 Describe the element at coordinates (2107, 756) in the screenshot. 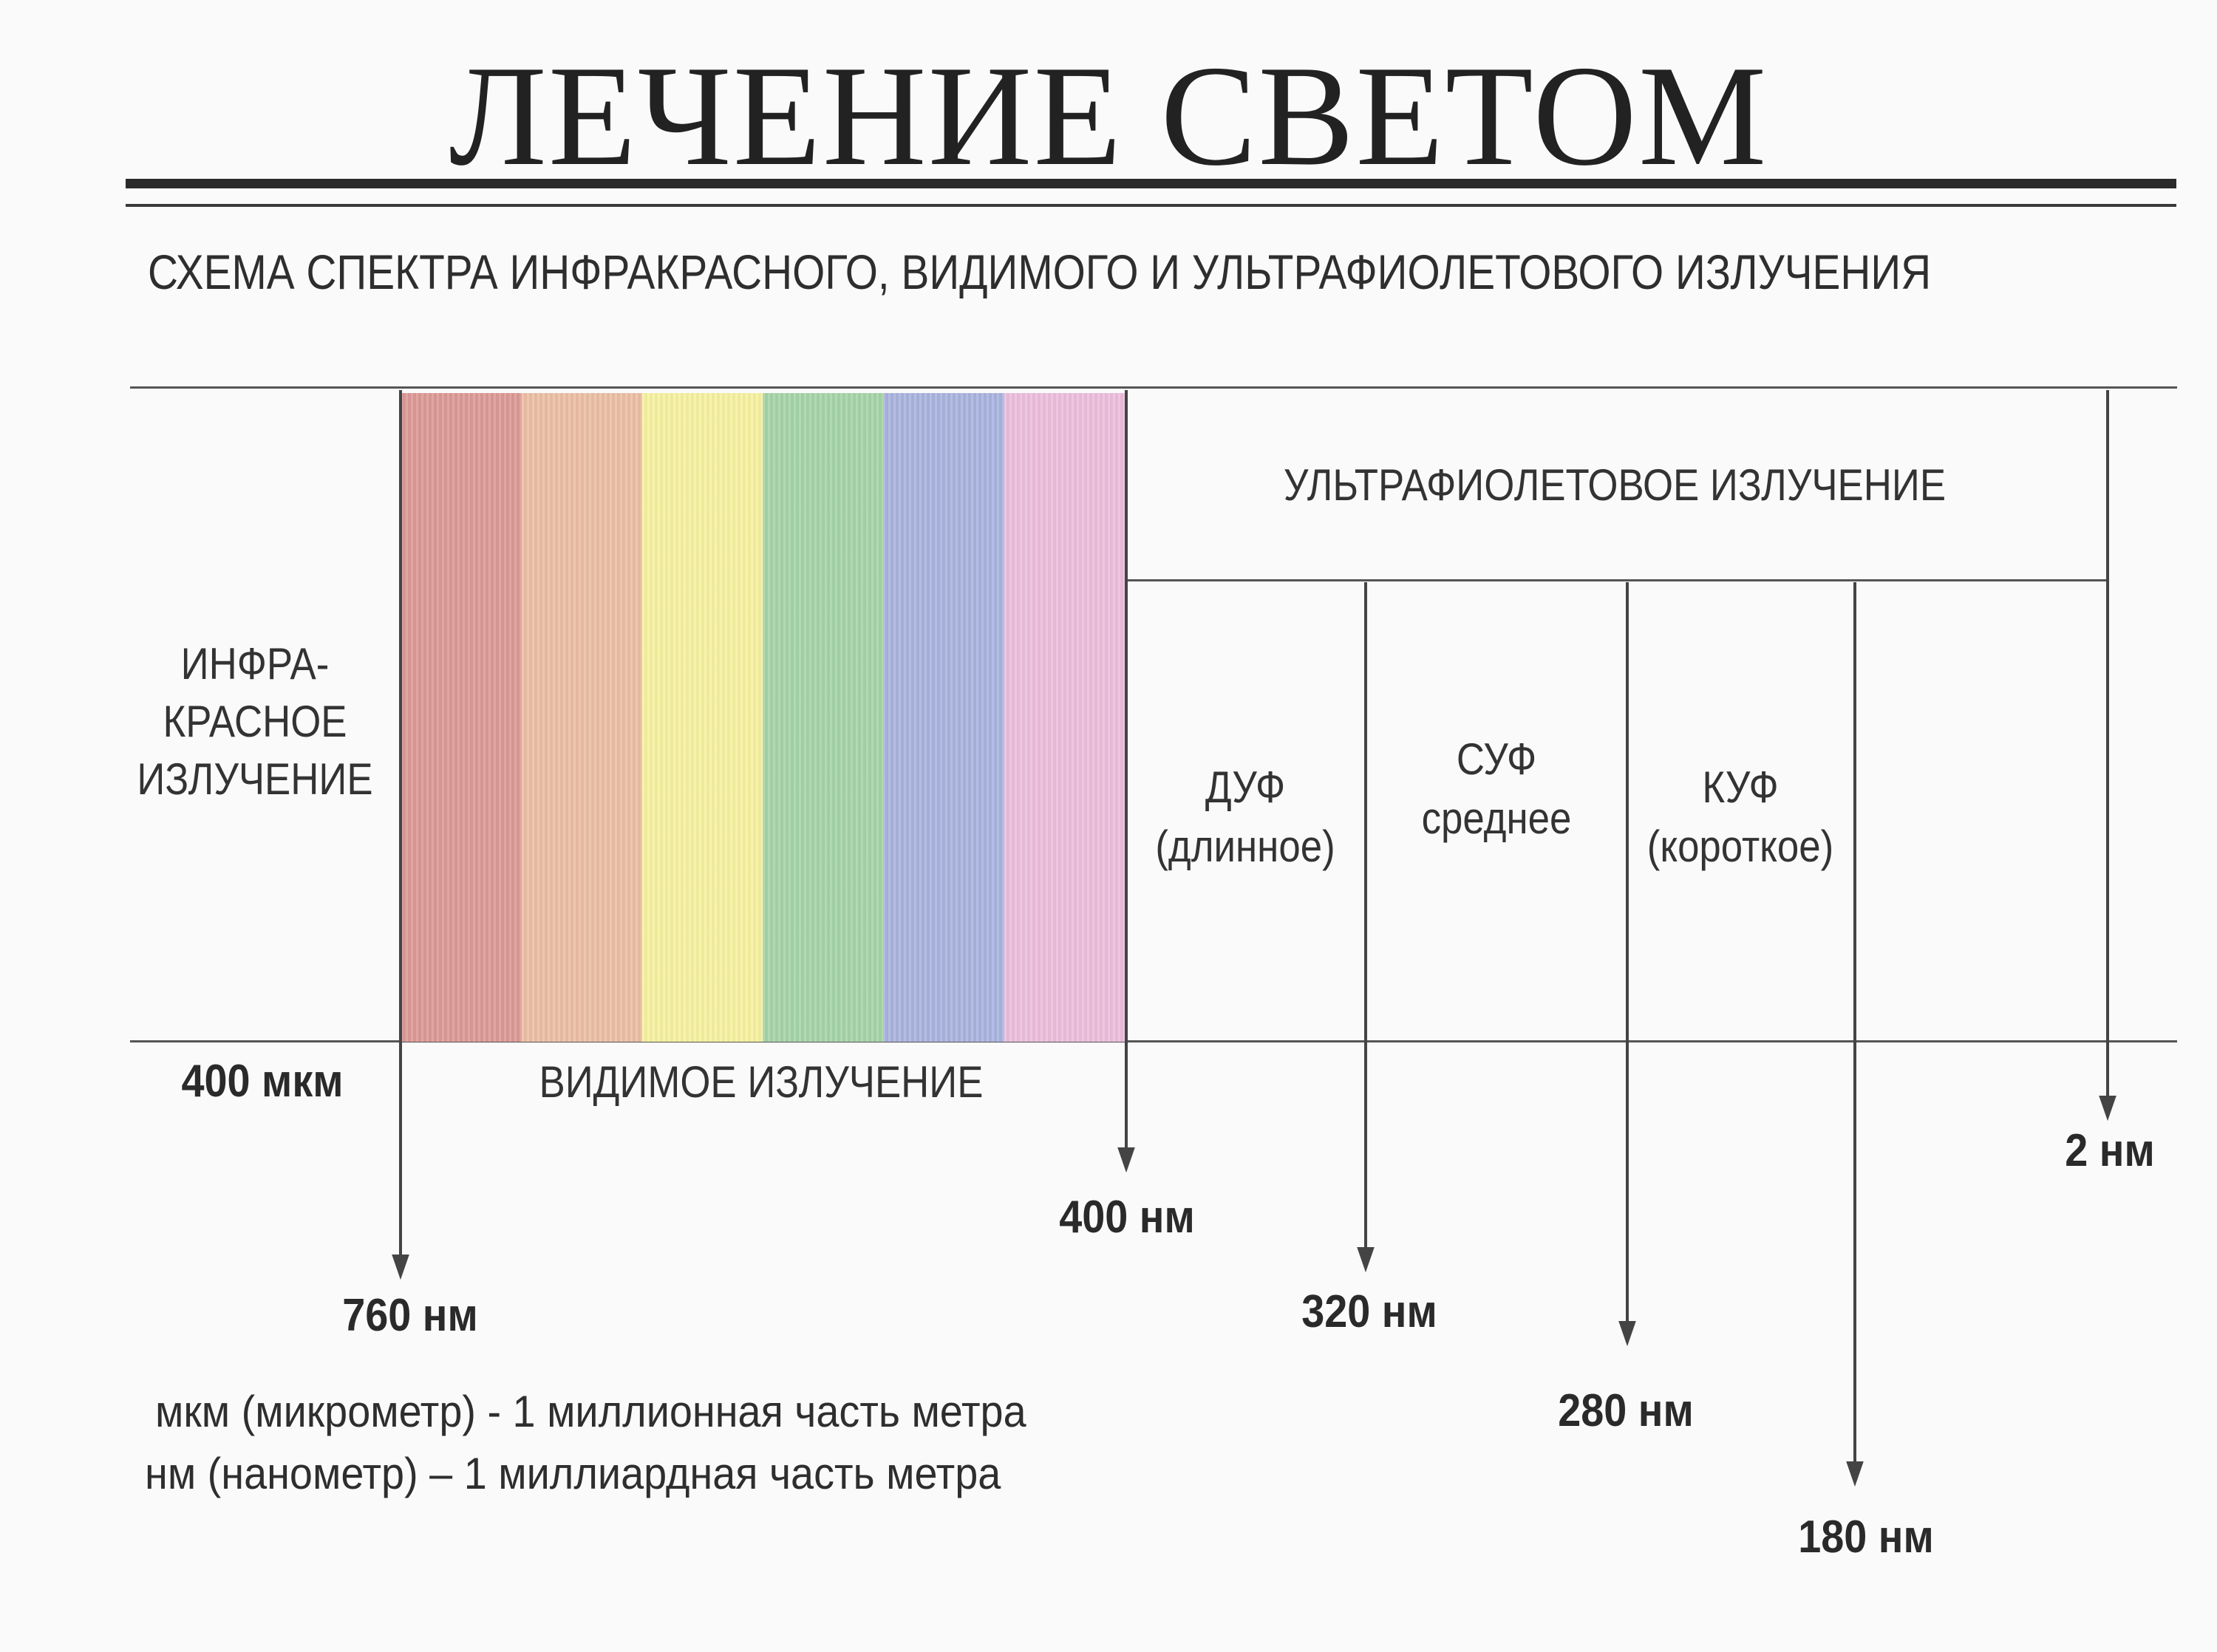

I see `arrow-2nm` at that location.